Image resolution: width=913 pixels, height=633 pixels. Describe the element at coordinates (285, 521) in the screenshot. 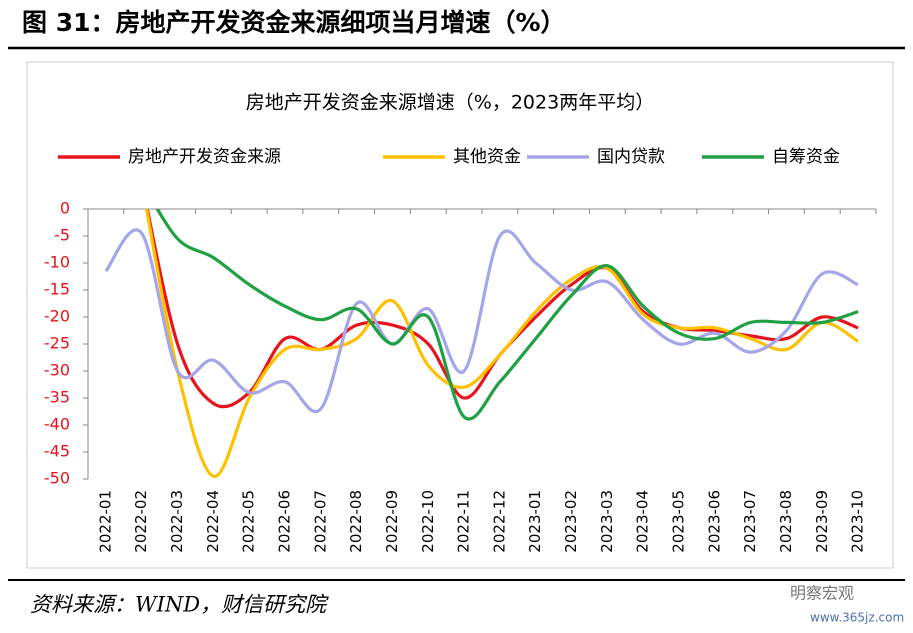

I see `x-tick-label: 2022-06` at that location.